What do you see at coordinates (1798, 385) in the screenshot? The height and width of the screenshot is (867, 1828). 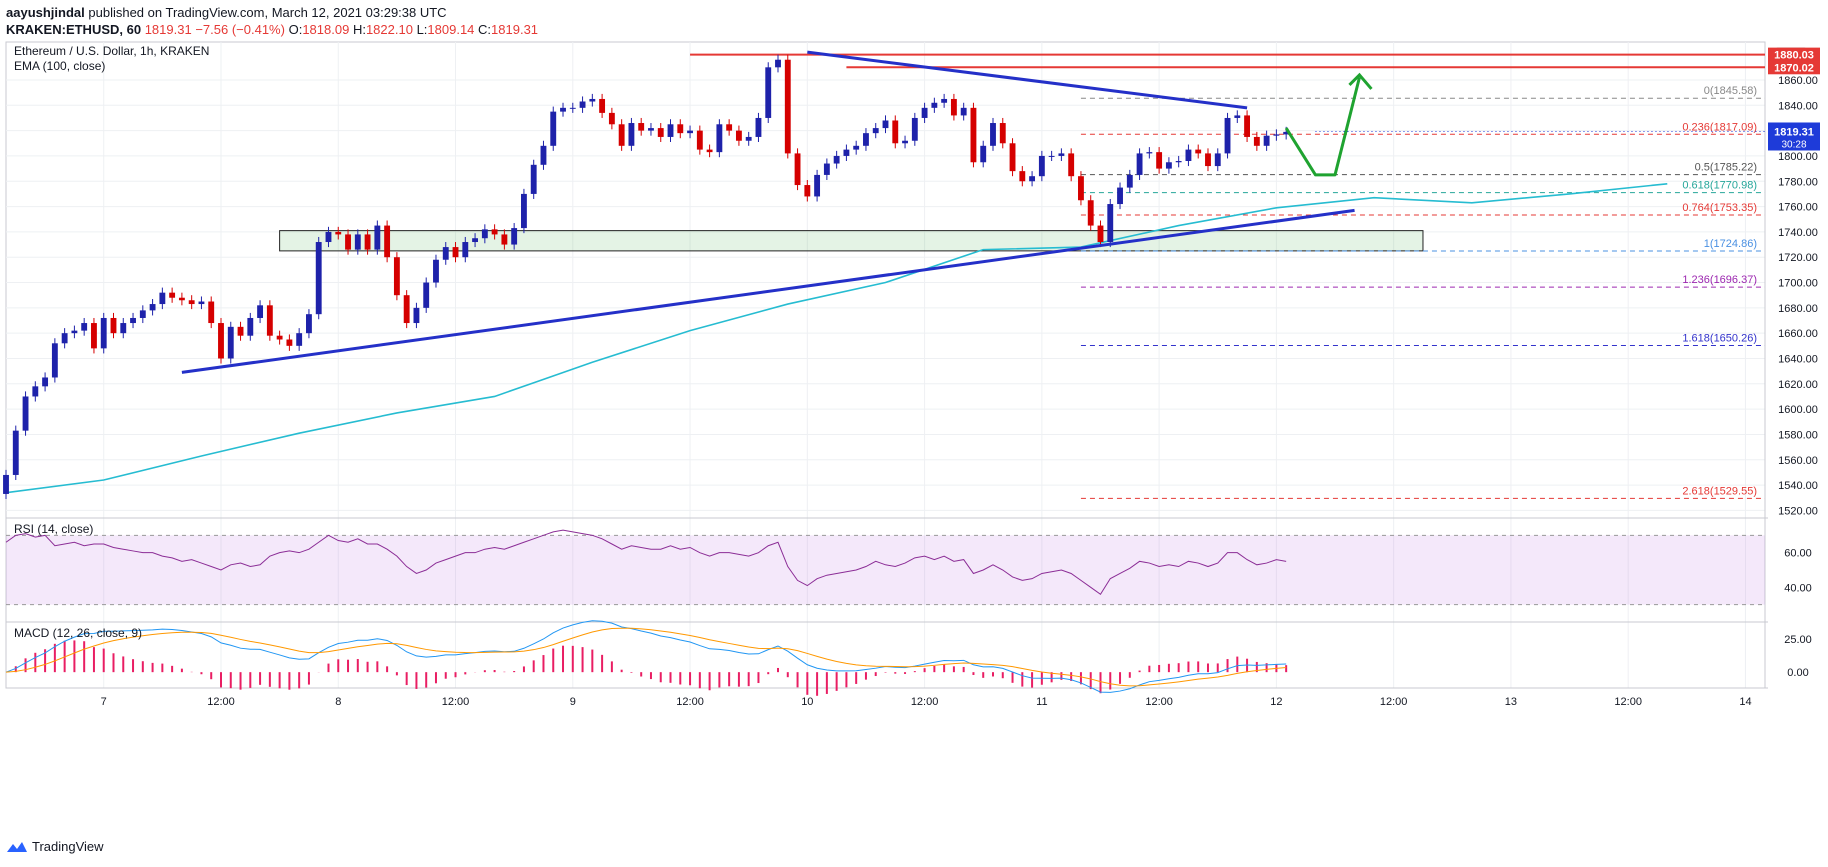 I see `price-tick: 1620.00` at bounding box center [1798, 385].